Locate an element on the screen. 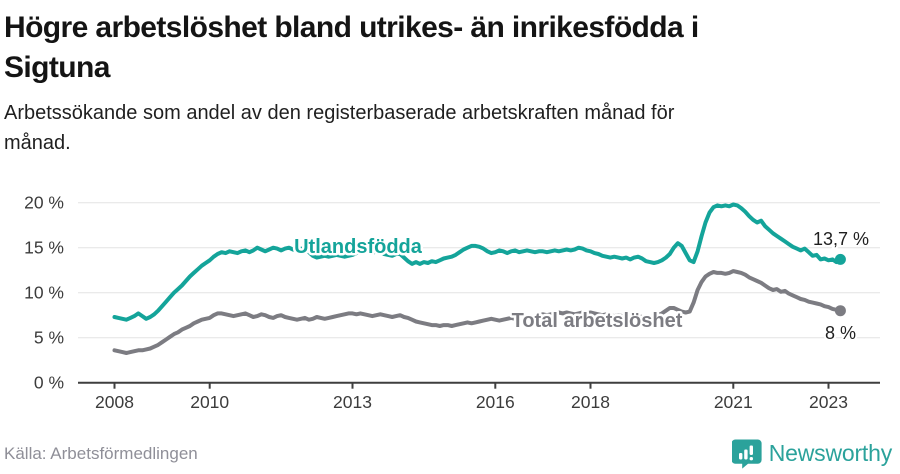 The height and width of the screenshot is (474, 900). x-tick-label: 2008 is located at coordinates (114, 402).